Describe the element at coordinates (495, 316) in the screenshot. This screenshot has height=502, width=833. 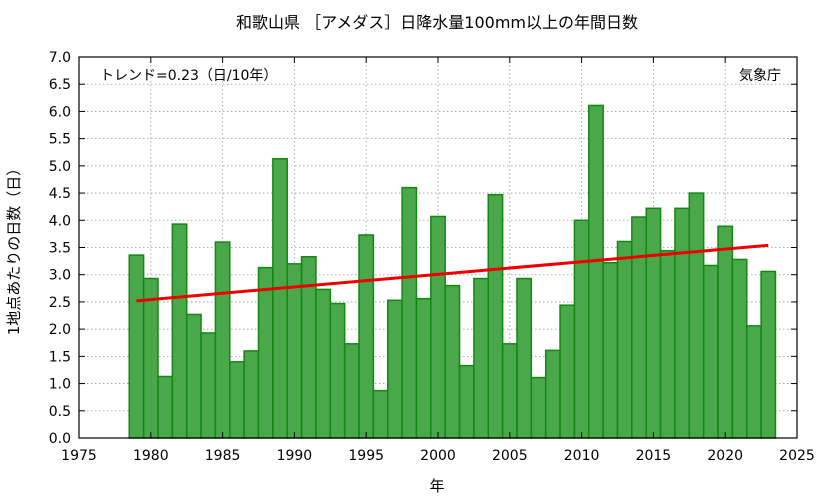
I see `bar-2004` at that location.